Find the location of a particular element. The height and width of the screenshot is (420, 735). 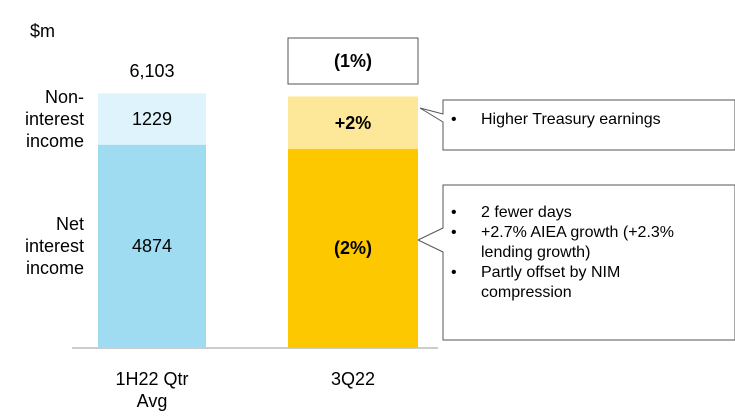

unit-label: $m is located at coordinates (43, 31).